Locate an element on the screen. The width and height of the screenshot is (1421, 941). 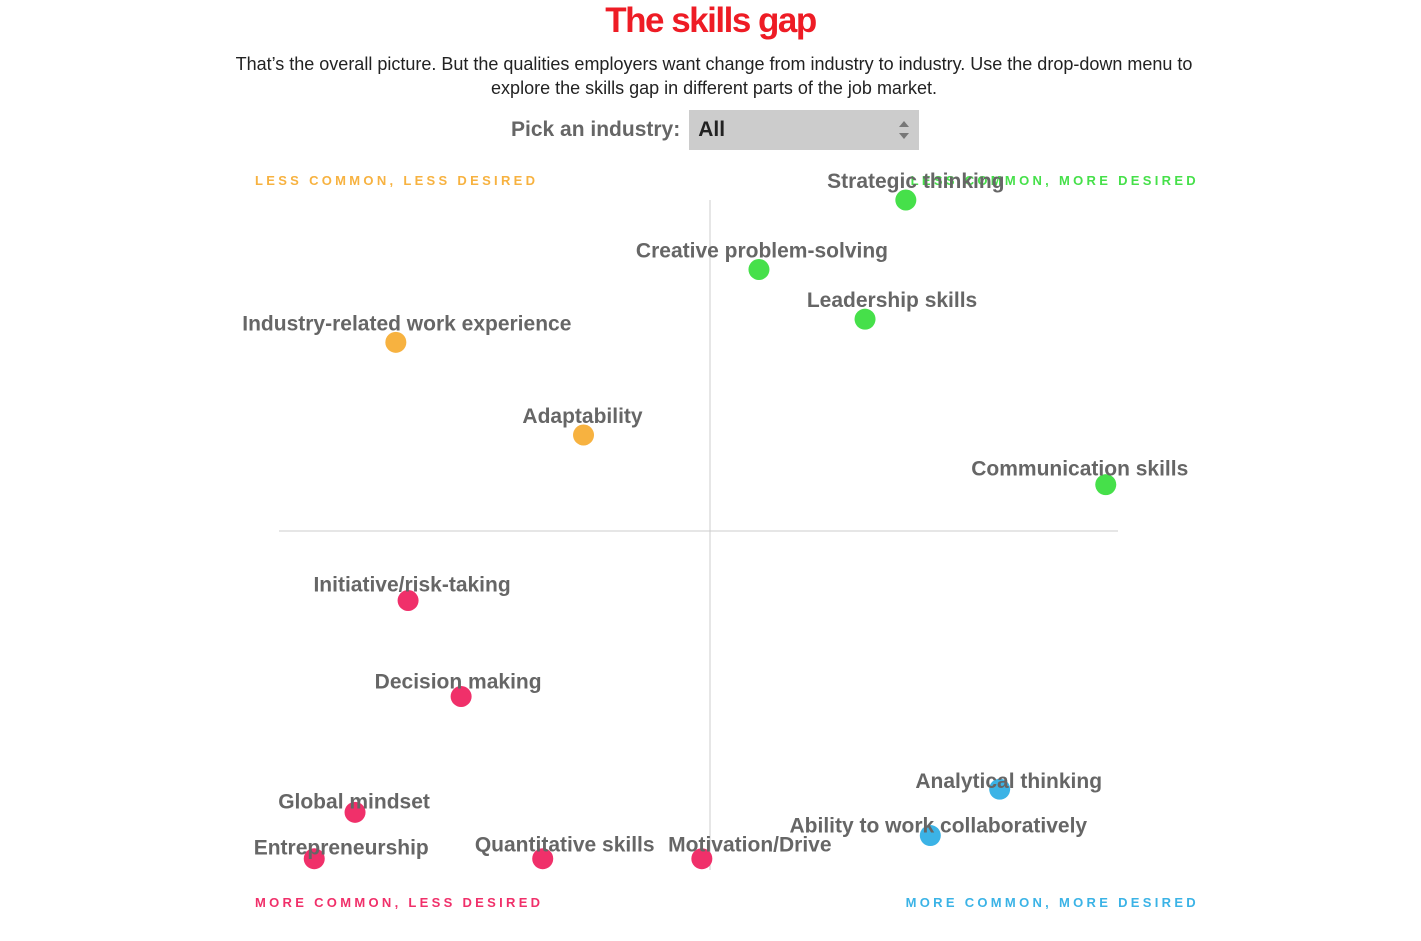
page-title: The skills gap is located at coordinates (711, 20).